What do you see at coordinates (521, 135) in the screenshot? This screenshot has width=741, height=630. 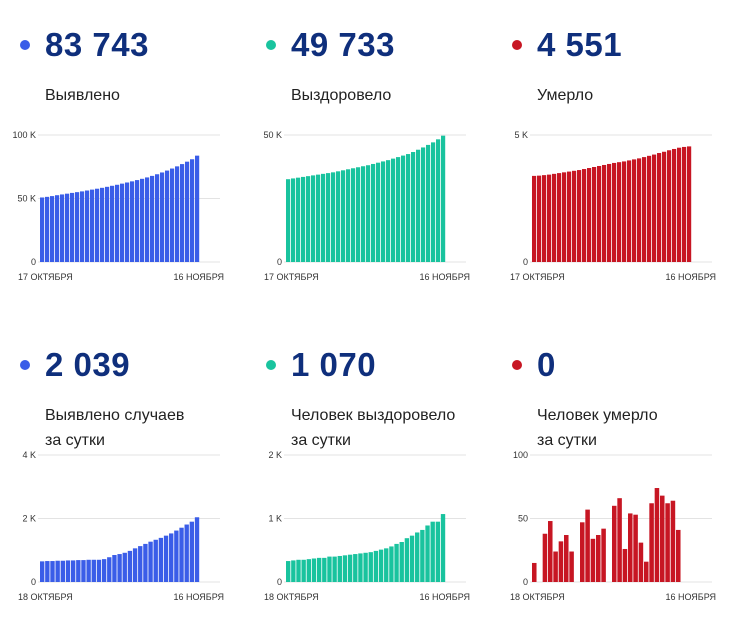 I see `y-tick-label: 5 K` at bounding box center [521, 135].